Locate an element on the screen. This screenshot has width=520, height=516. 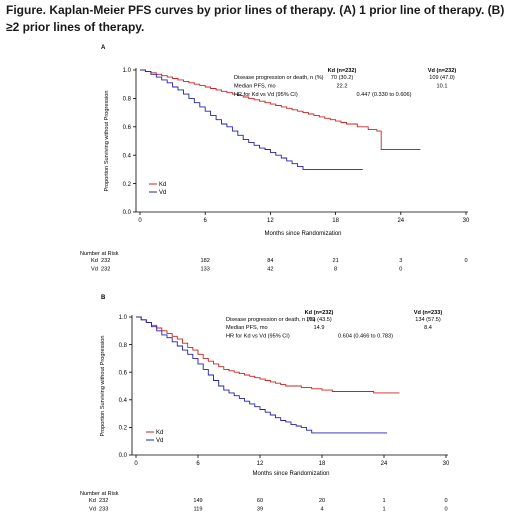
panel-a-risk-value: 133 is located at coordinates (205, 270).